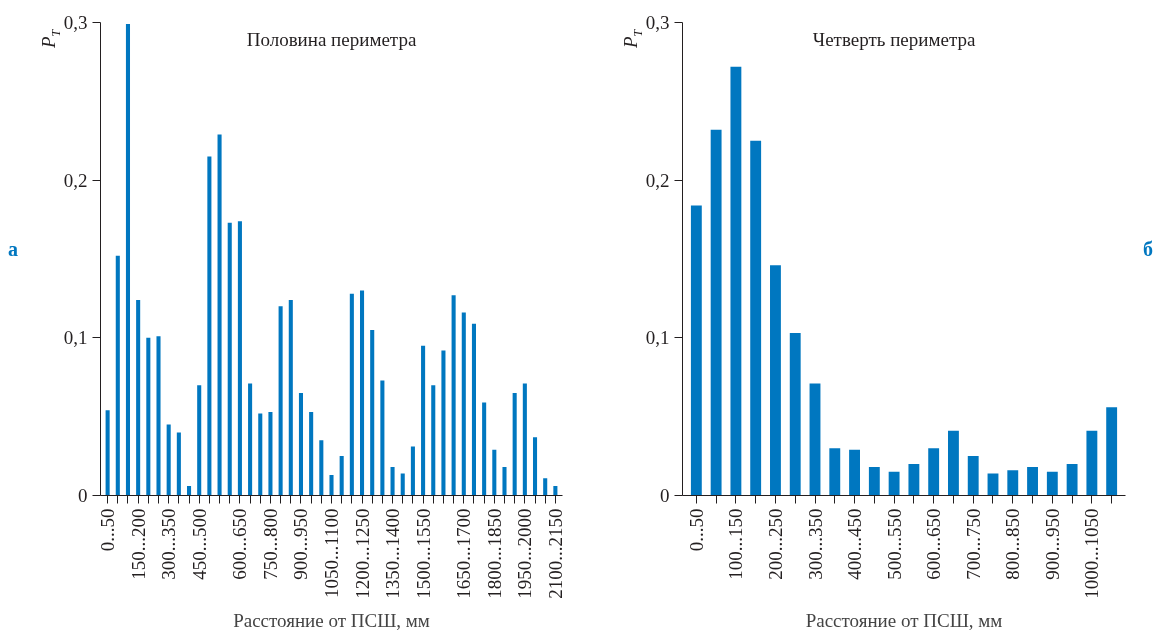  Describe the element at coordinates (423, 553) in the screenshot. I see `x-tick-label: 1500...1550` at that location.